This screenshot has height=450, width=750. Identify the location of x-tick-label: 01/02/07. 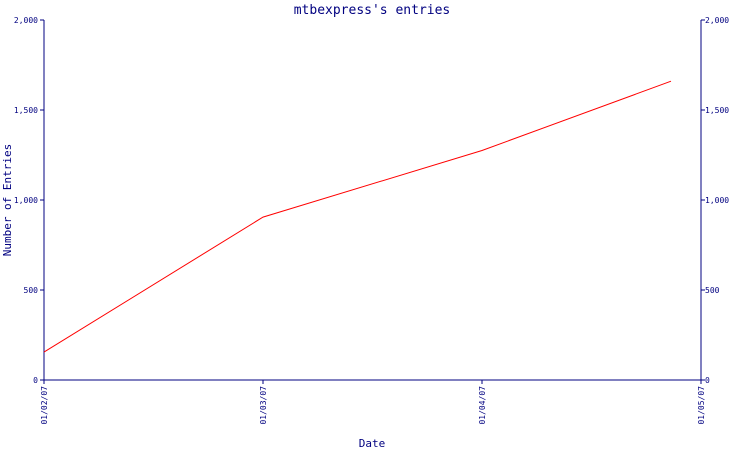
(44, 405).